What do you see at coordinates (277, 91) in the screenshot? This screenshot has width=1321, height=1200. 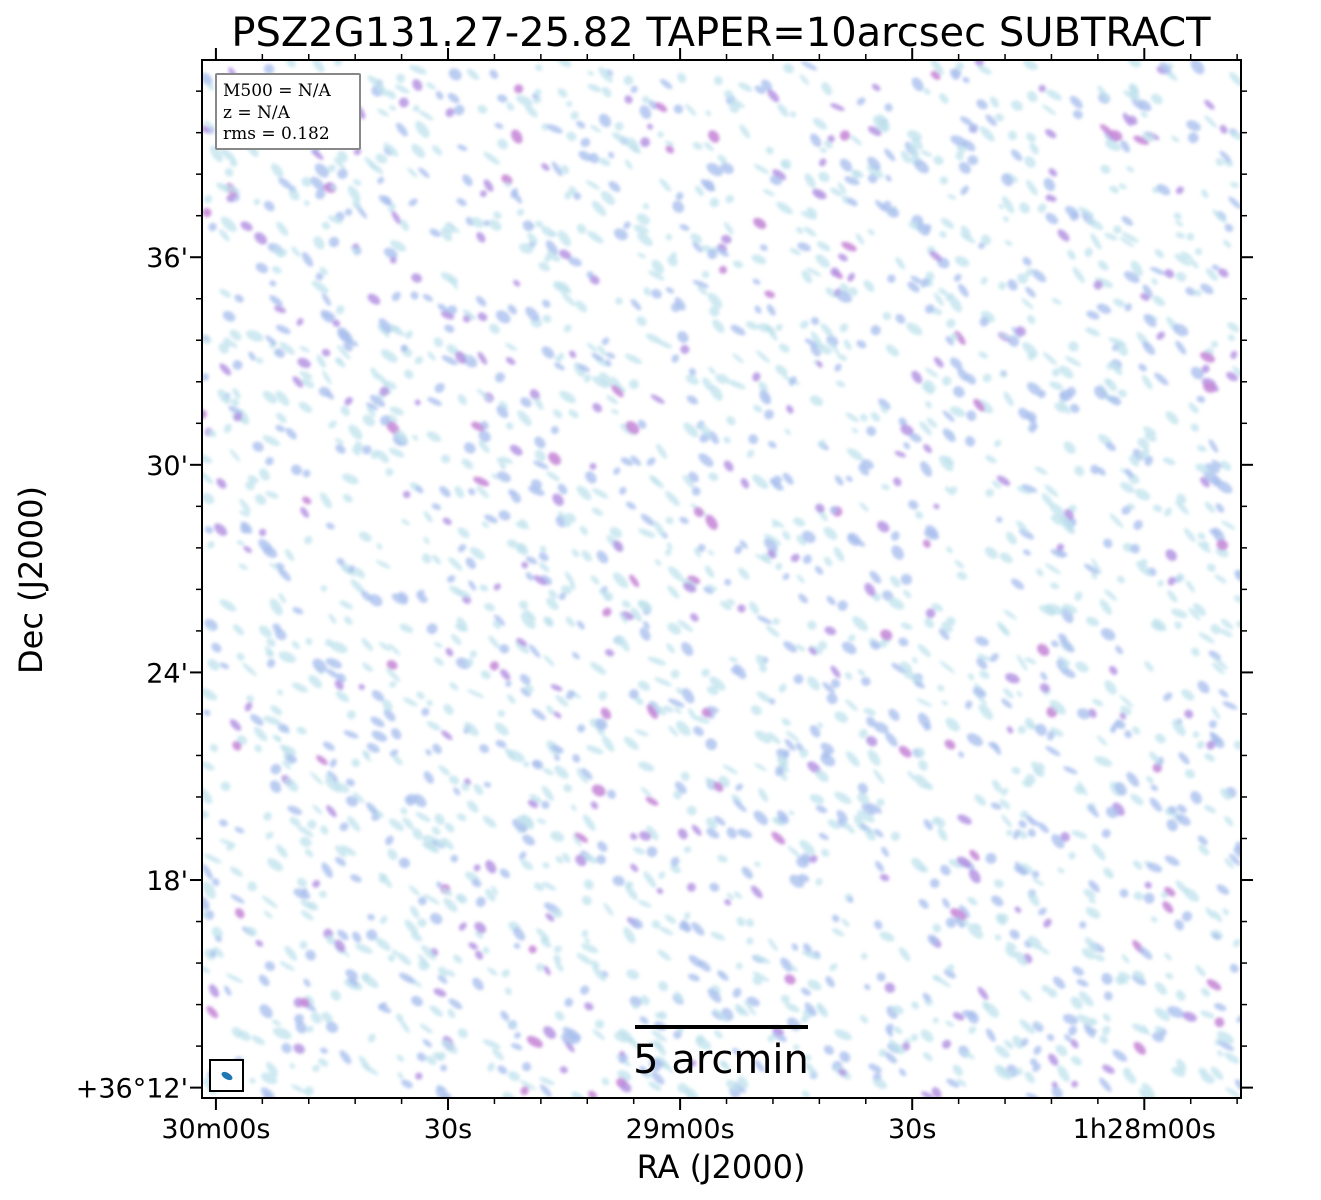 I see `info-mass: M500 = N/A` at bounding box center [277, 91].